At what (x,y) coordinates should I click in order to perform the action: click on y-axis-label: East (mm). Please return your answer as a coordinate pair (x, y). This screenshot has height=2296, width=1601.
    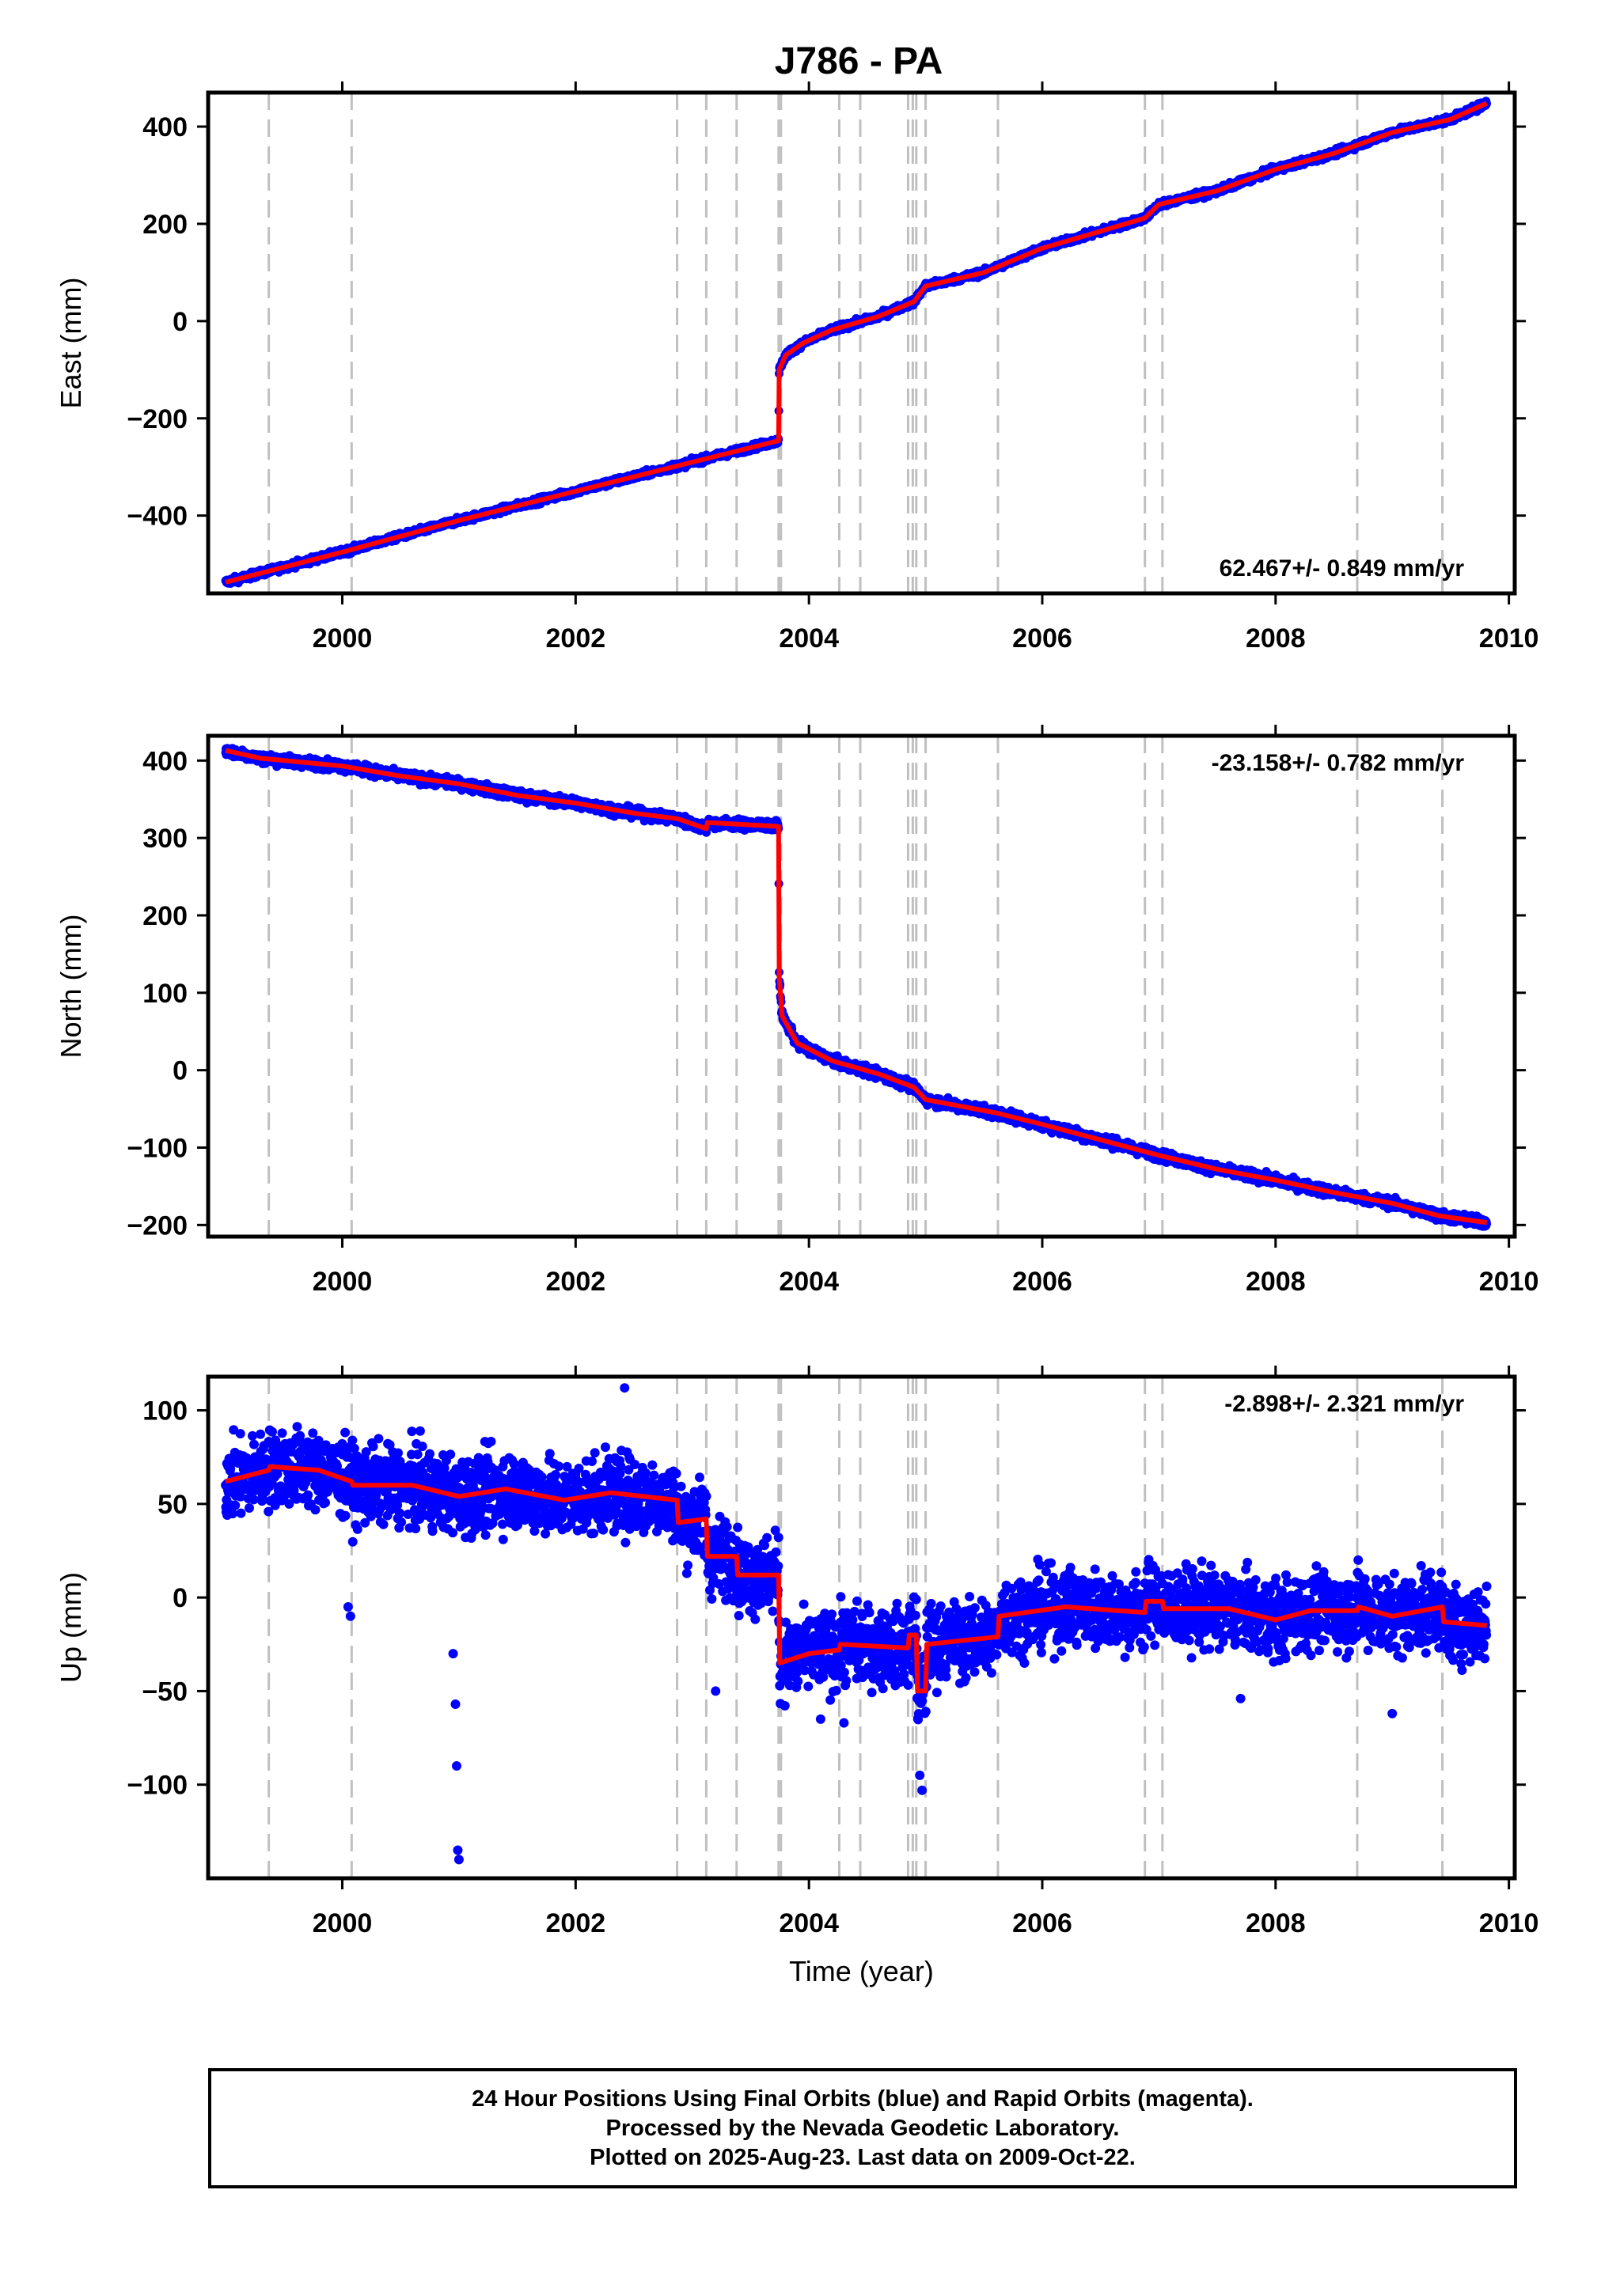
    Looking at the image, I should click on (71, 344).